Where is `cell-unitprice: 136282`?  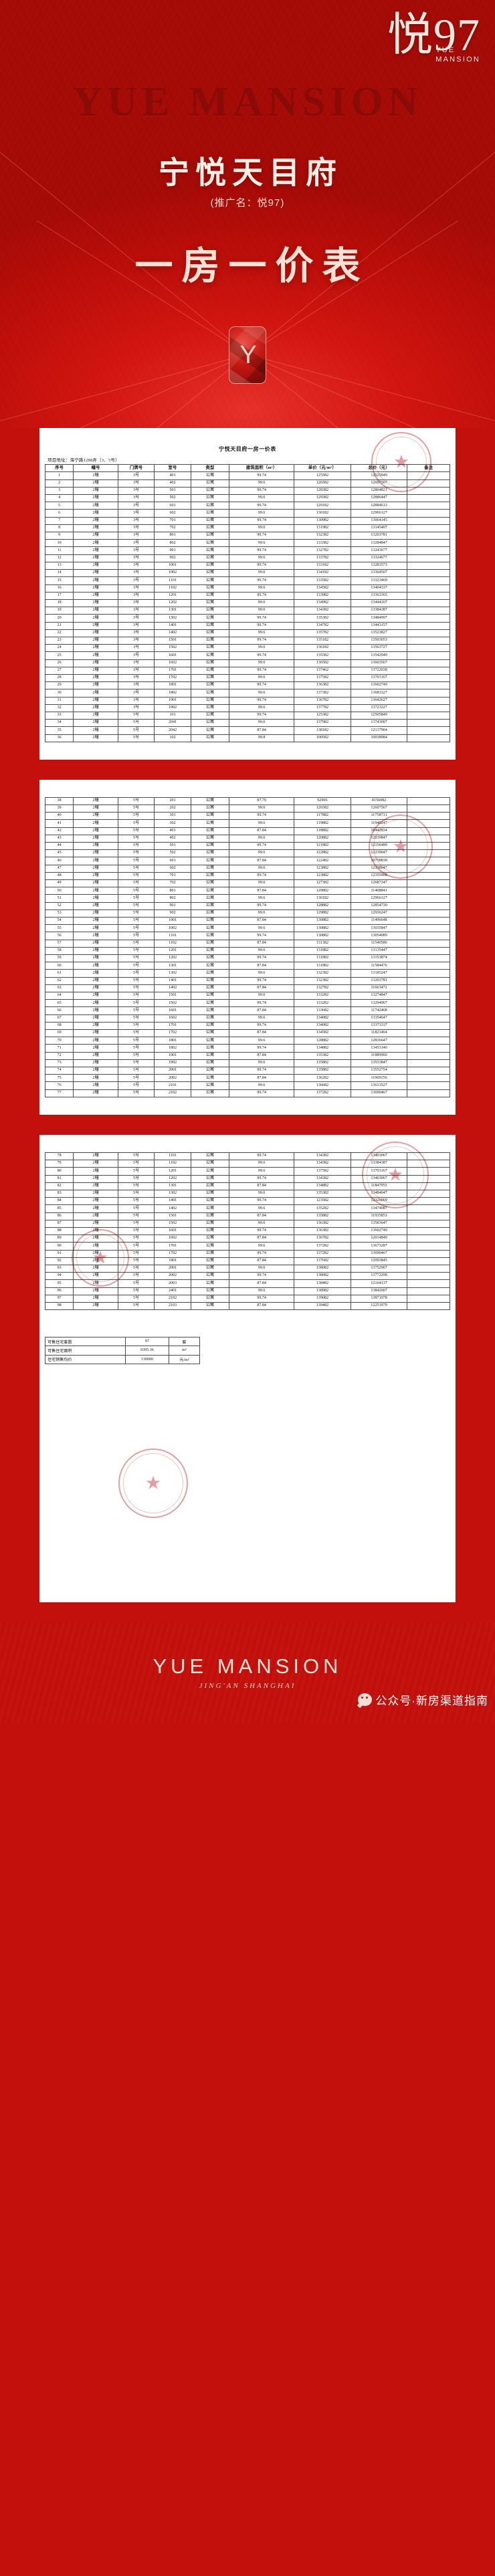
cell-unitprice: 136282 is located at coordinates (322, 1078).